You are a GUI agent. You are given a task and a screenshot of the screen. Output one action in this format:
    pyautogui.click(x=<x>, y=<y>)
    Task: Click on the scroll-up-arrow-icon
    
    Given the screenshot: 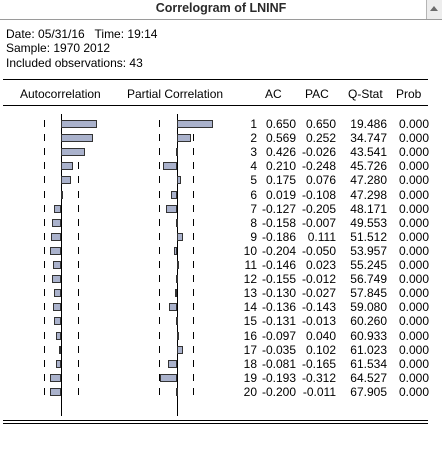 What is the action you would take?
    pyautogui.click(x=434, y=8)
    